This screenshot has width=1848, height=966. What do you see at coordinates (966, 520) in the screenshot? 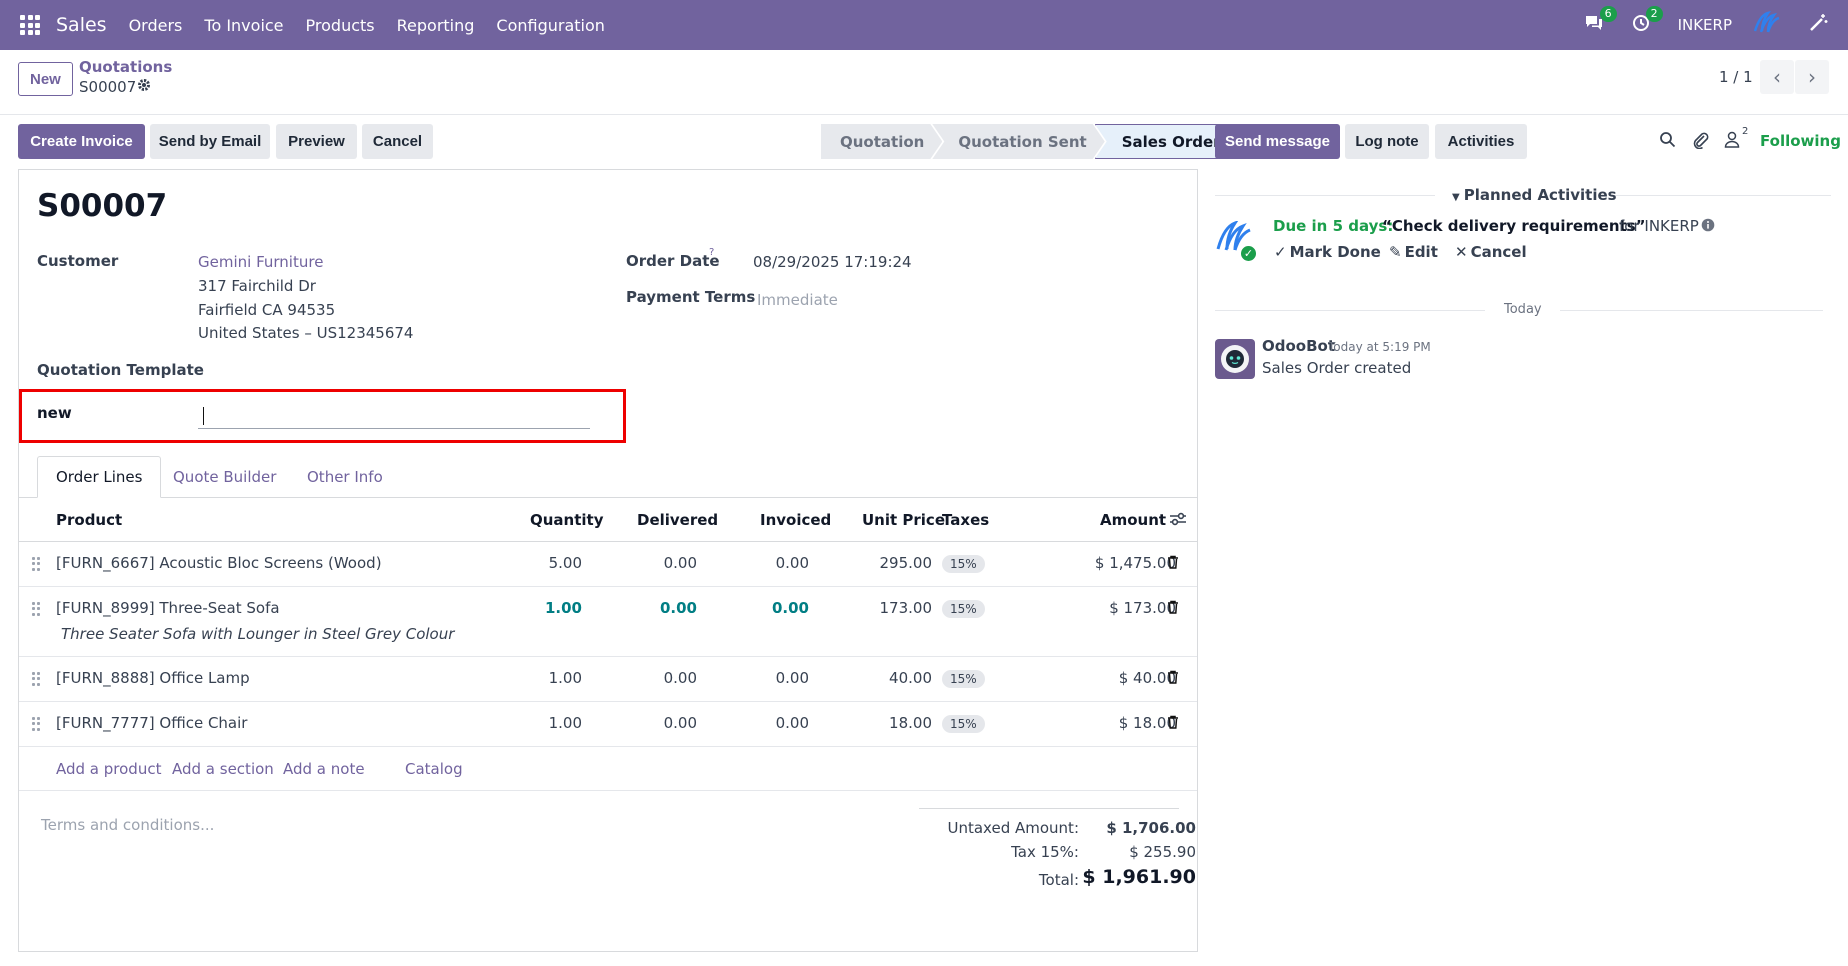
I see `header-taxes: Taxes` at bounding box center [966, 520].